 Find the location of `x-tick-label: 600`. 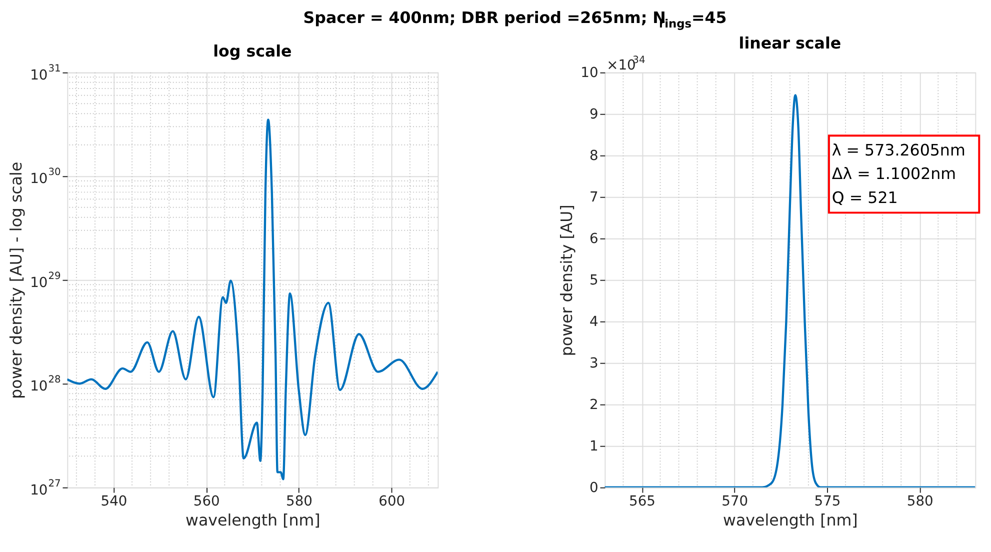

x-tick-label: 600 is located at coordinates (392, 502).